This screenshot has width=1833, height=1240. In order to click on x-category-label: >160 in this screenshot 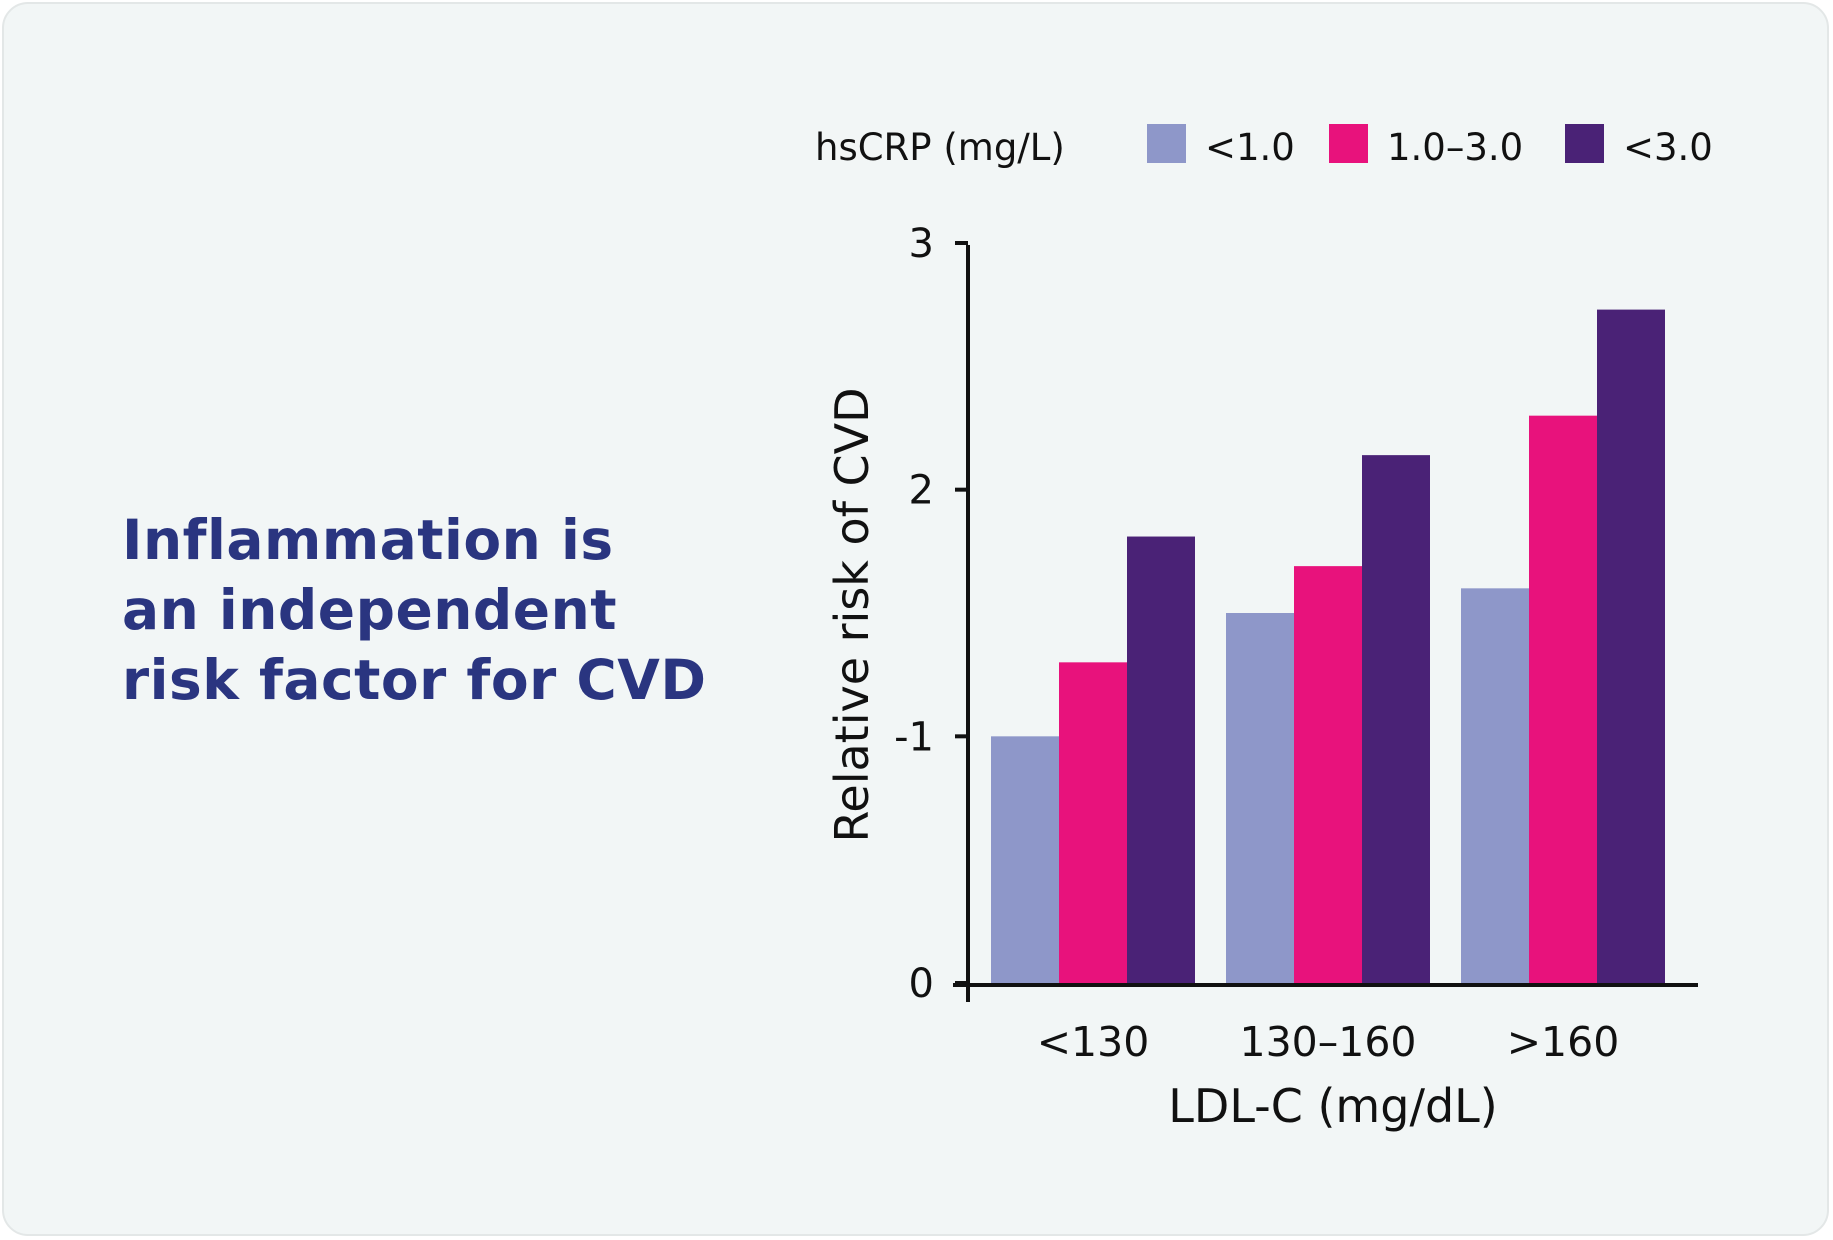, I will do `click(1563, 1042)`.